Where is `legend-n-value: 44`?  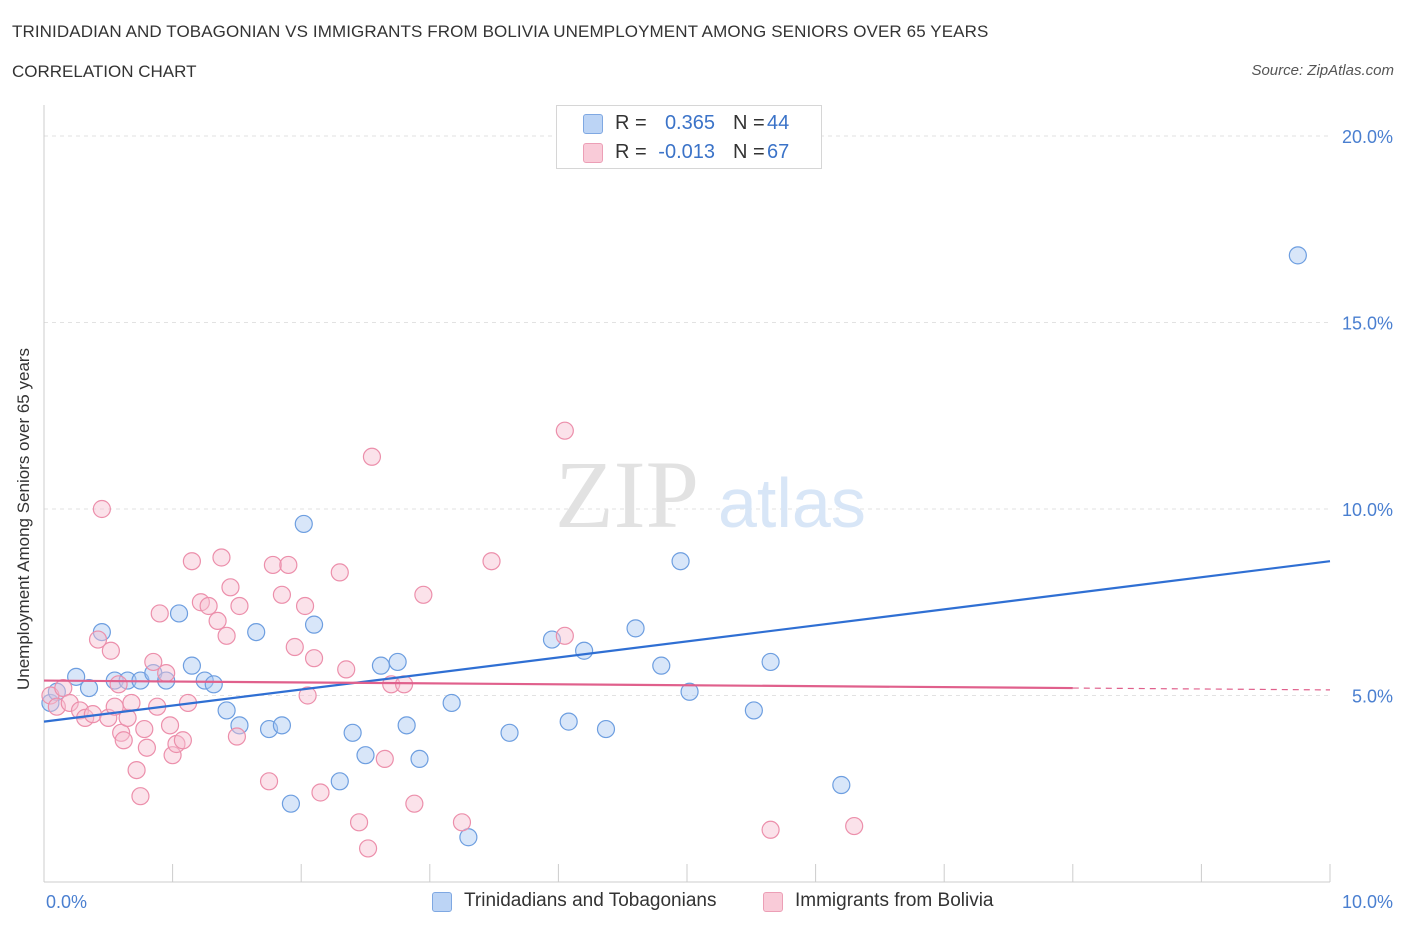
legend-n-value: 44 is located at coordinates (778, 123).